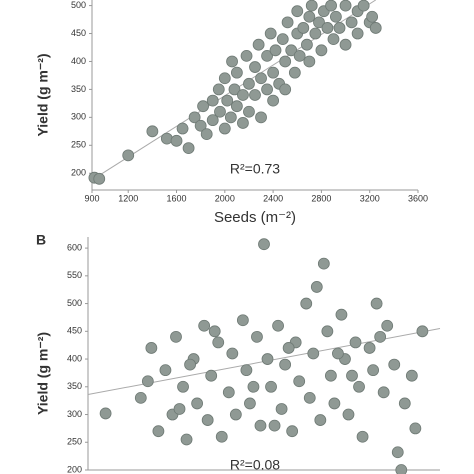  Describe the element at coordinates (255, 217) in the screenshot. I see `x-axis-label: Seeds (m⁻²)` at that location.